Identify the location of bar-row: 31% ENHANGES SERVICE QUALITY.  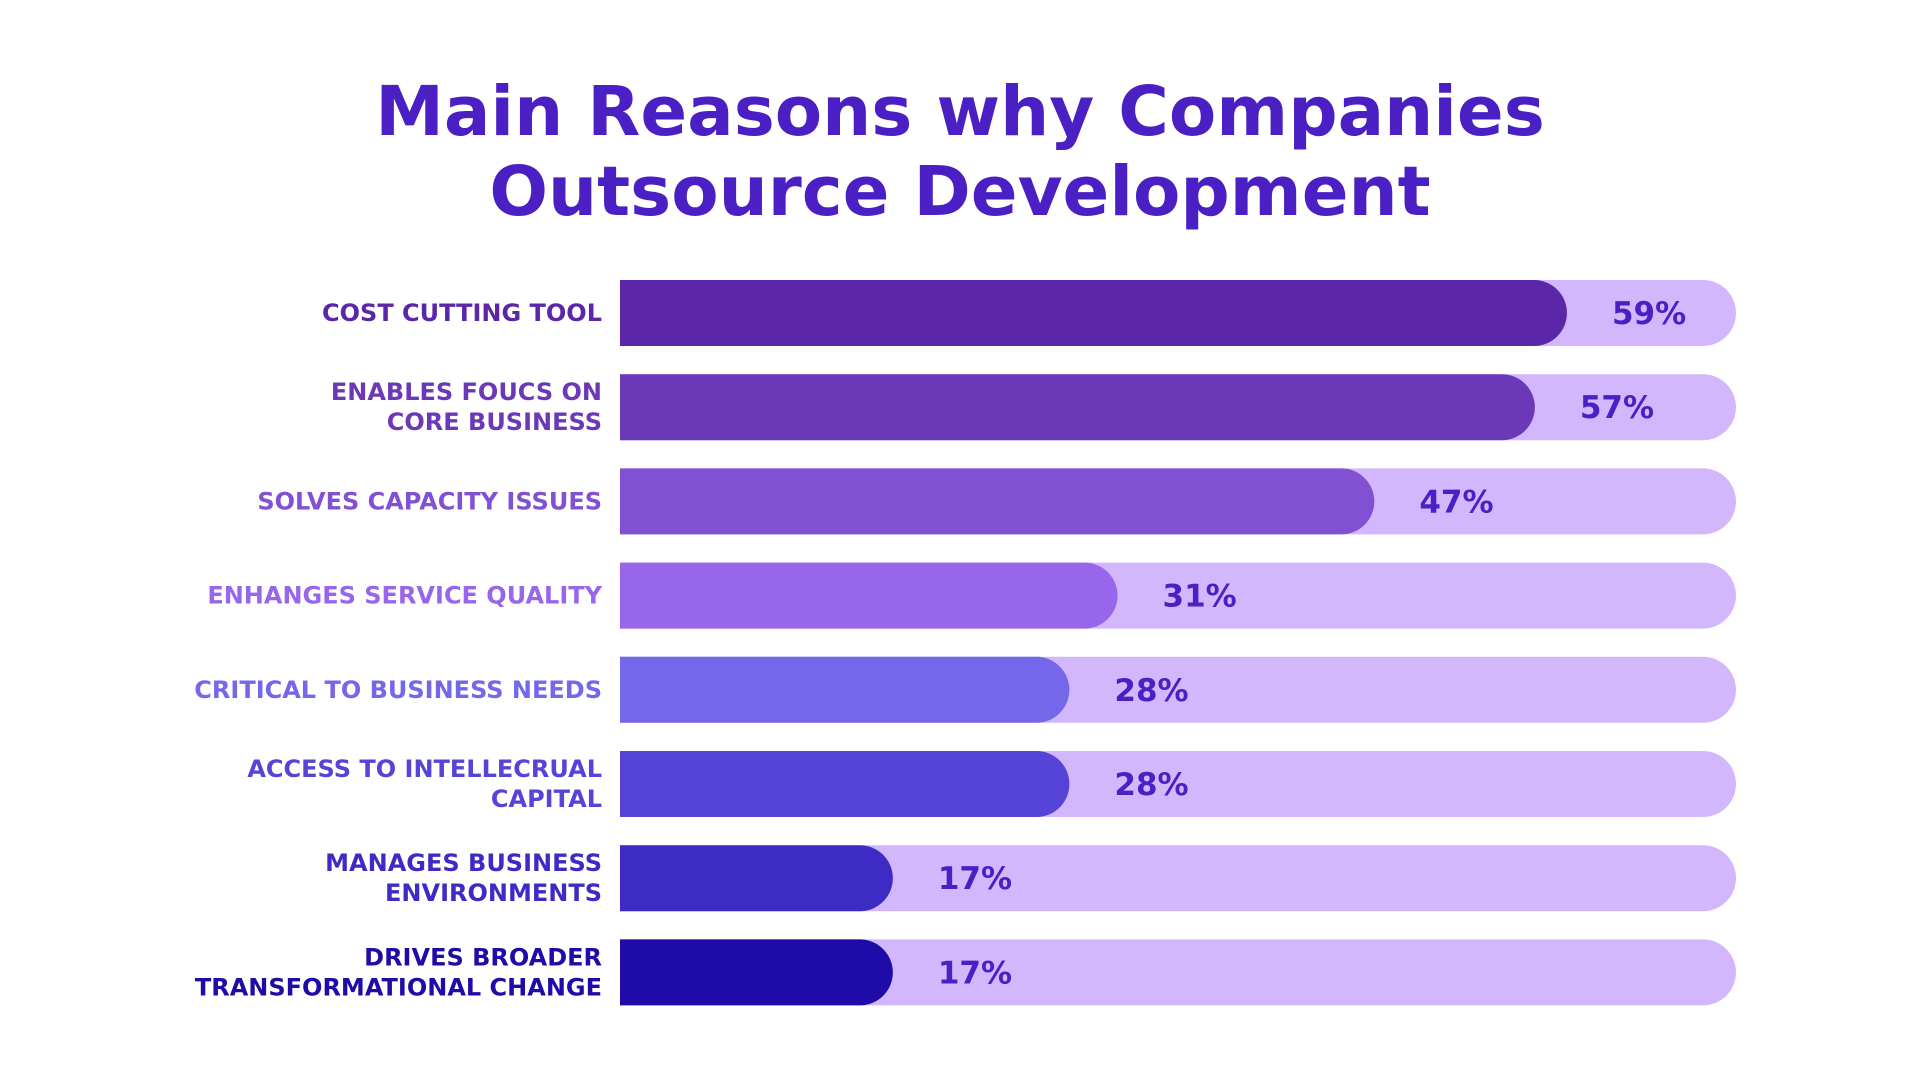
(971, 595).